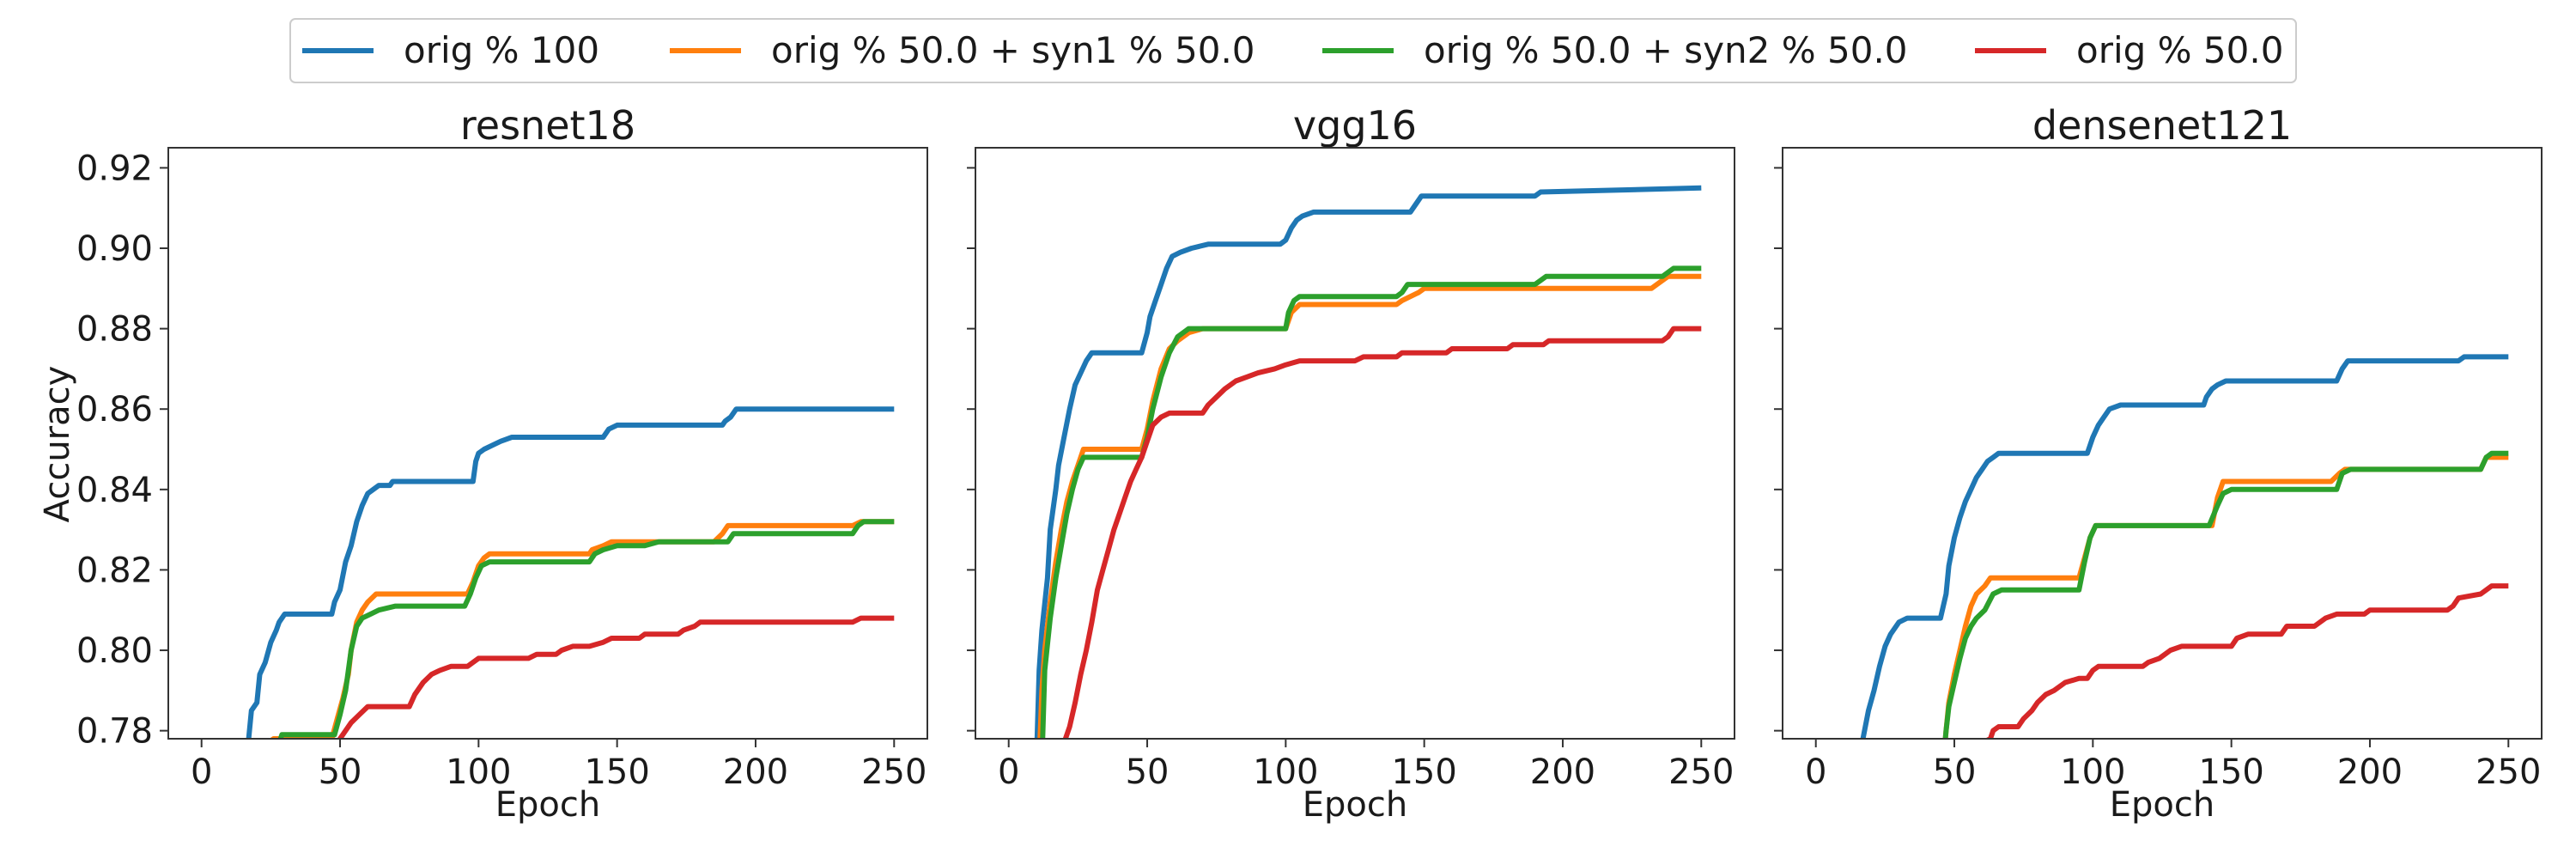 The image size is (2576, 859). What do you see at coordinates (114, 249) in the screenshot?
I see `y-tick-label: 0.90` at bounding box center [114, 249].